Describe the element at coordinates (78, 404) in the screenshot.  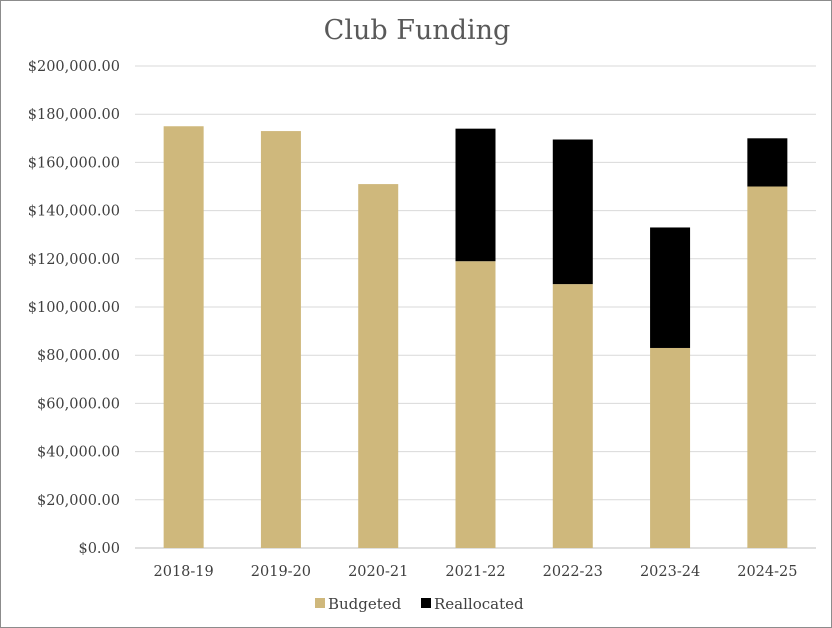
I see `y-tick-label: $60,000.00` at that location.